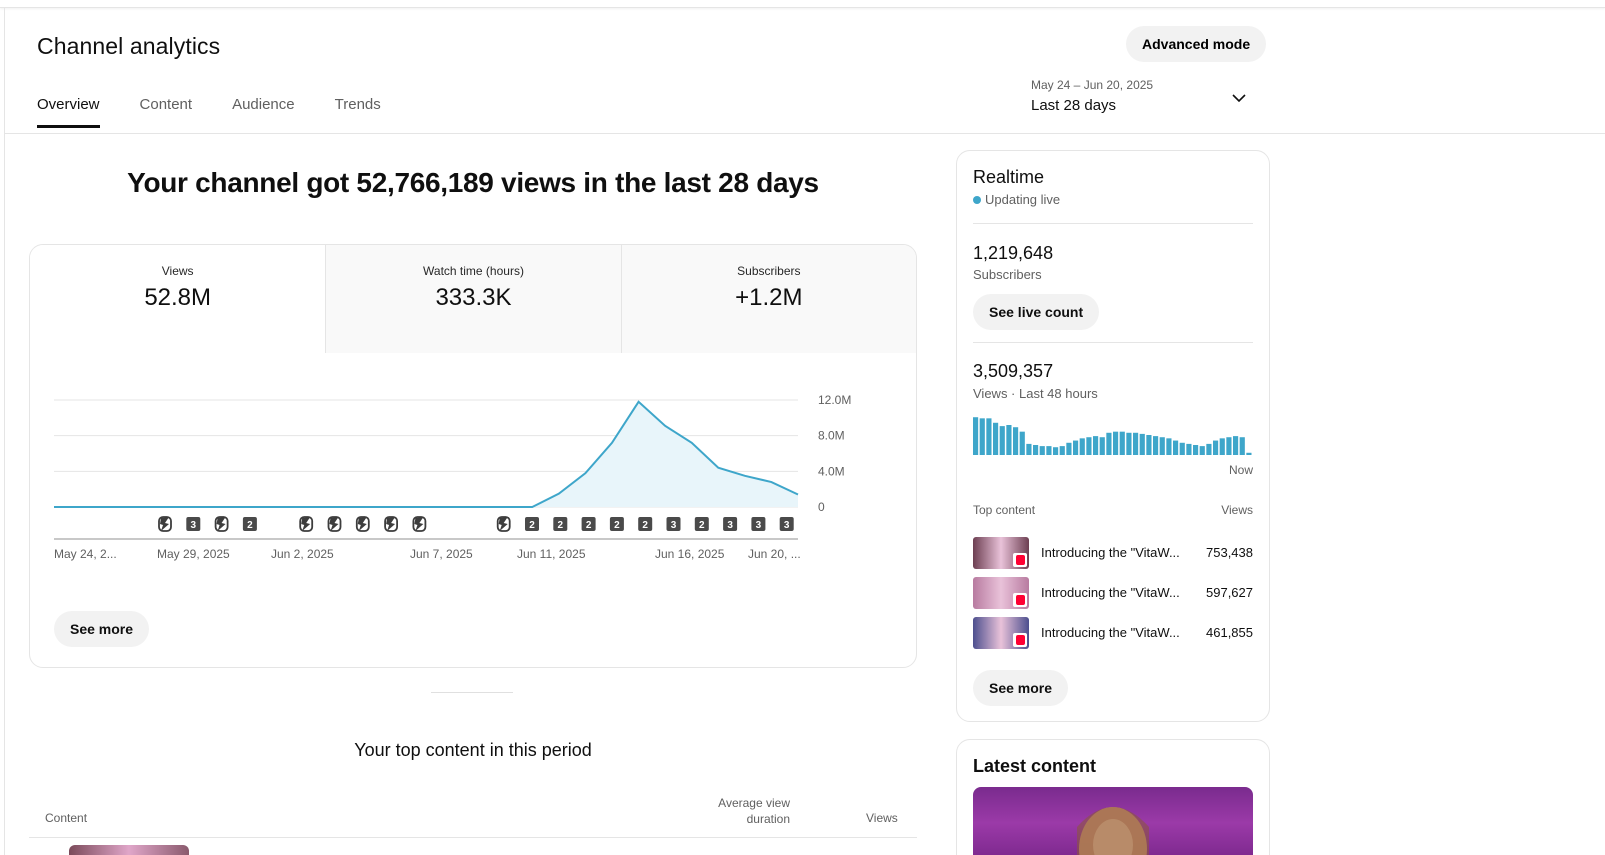 The image size is (1605, 855). I want to click on realtime-title: Realtime, so click(1009, 177).